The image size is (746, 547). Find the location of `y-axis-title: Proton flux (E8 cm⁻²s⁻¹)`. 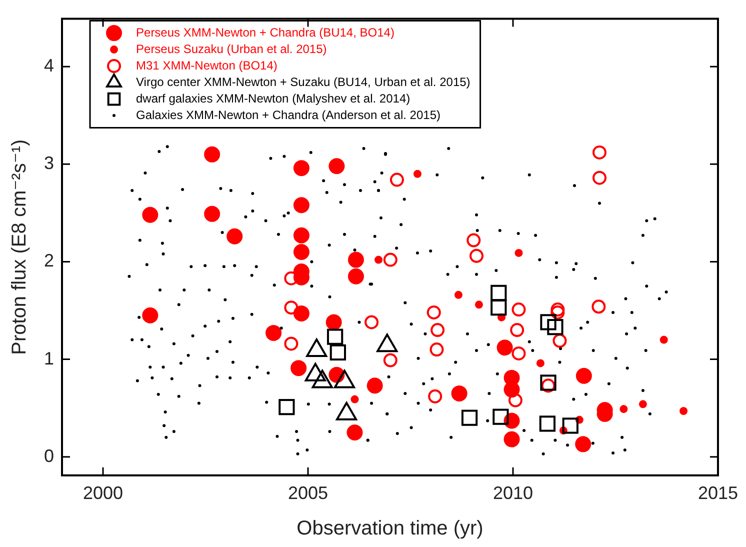

y-axis-title: Proton flux (E8 cm⁻²s⁻¹) is located at coordinates (19, 247).